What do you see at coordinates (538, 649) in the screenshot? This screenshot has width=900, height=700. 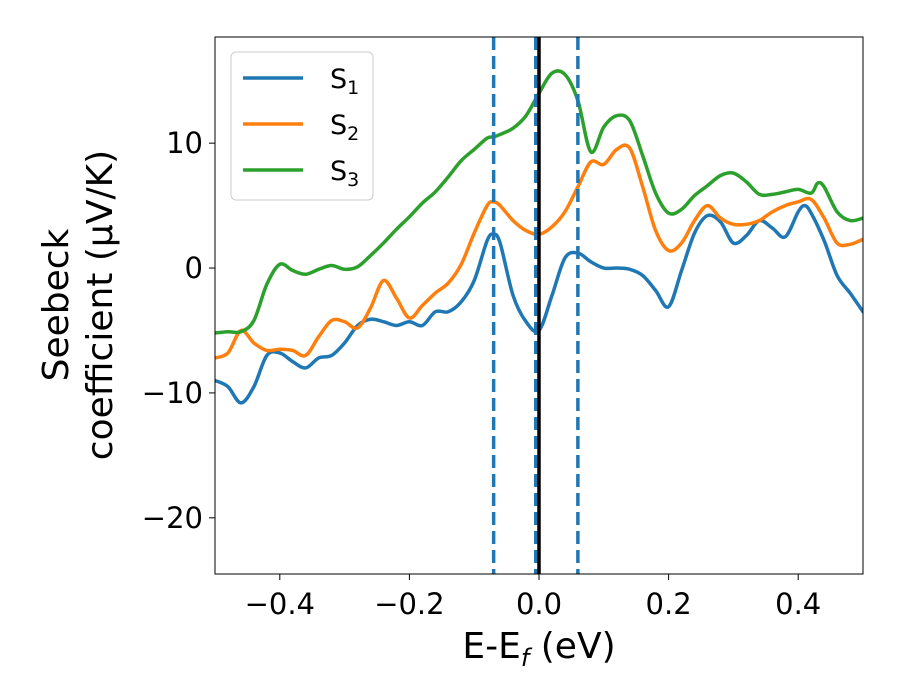 I see `x-axis-label: E-Ef (eV)` at bounding box center [538, 649].